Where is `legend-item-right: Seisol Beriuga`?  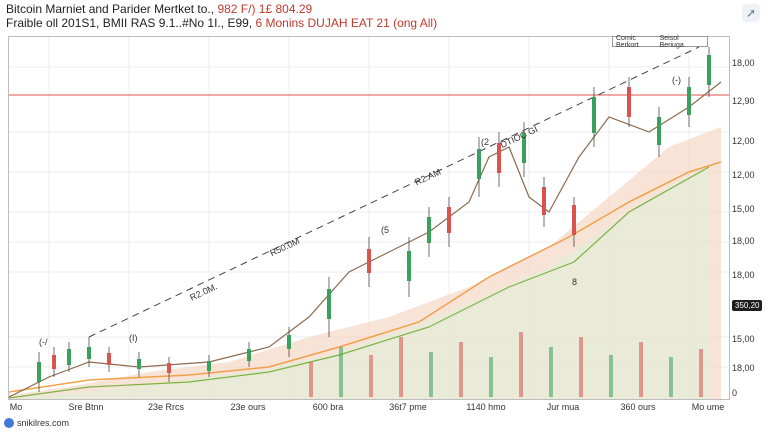
legend-item-right: Seisol Beriuga is located at coordinates (671, 41).